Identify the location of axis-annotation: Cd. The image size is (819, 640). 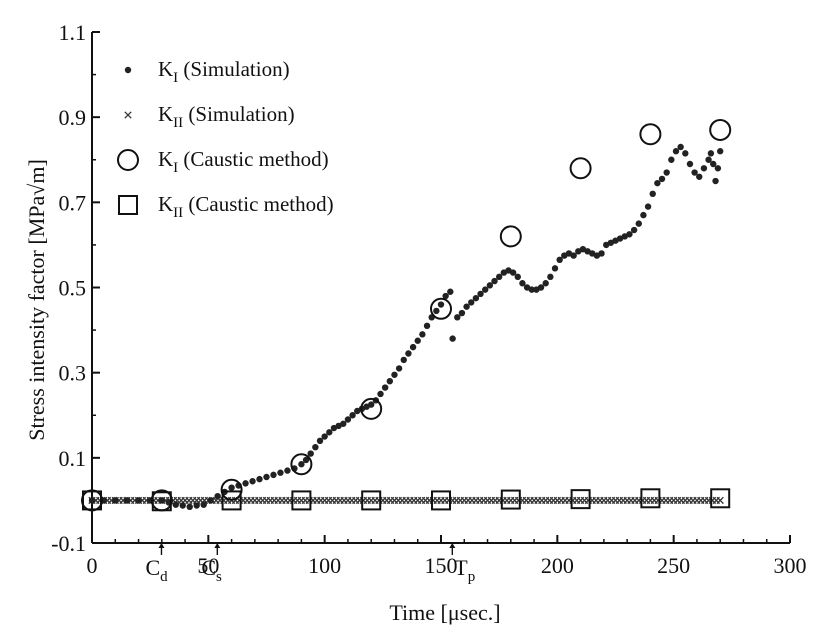
(156, 564).